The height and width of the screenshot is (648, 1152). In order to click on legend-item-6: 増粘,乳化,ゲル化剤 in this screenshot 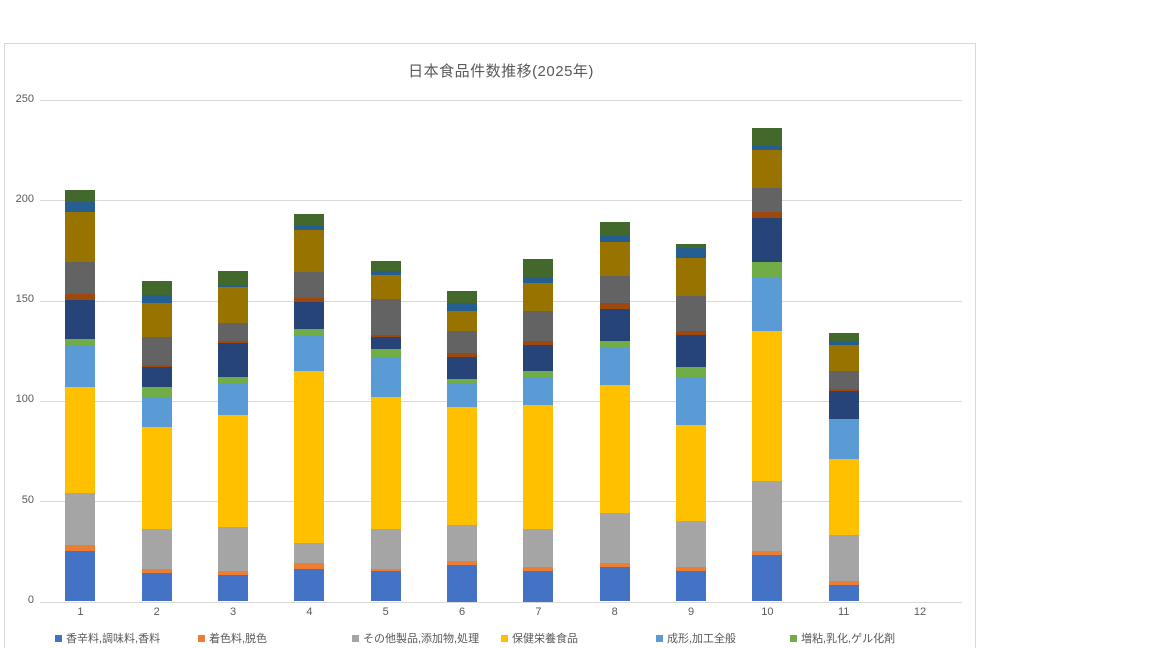, I will do `click(842, 638)`.